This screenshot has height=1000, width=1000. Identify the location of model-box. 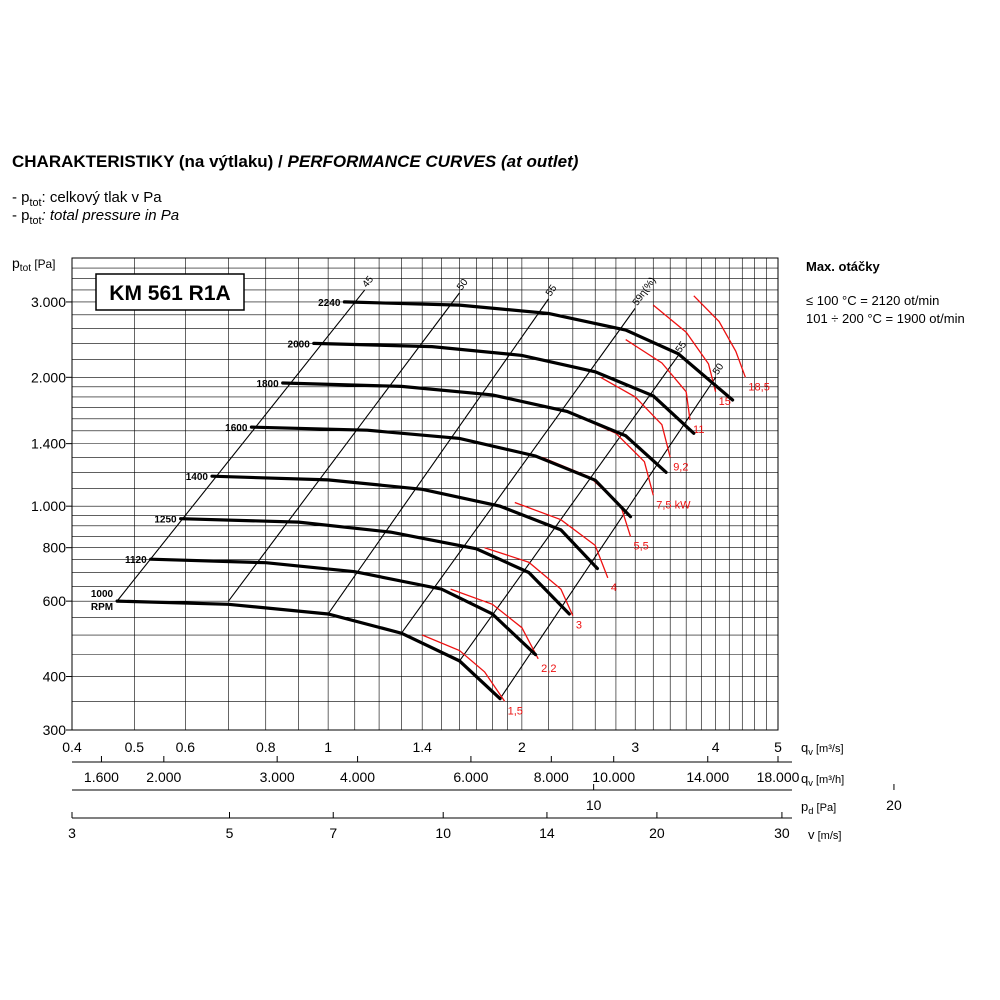
(170, 292).